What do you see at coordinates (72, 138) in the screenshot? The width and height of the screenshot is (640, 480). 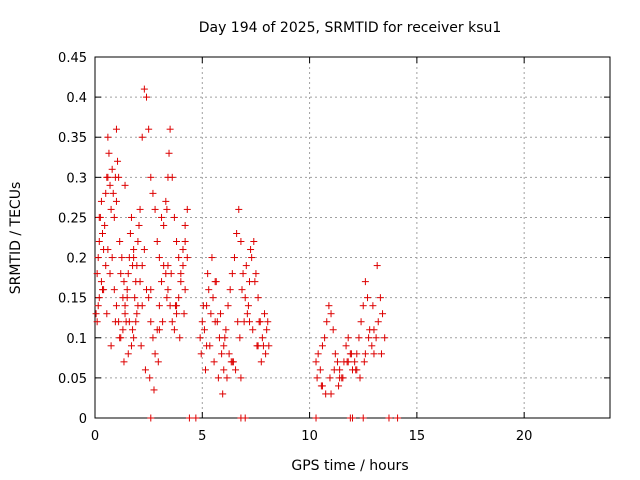 I see `y-tick-label: 0.35` at bounding box center [72, 138].